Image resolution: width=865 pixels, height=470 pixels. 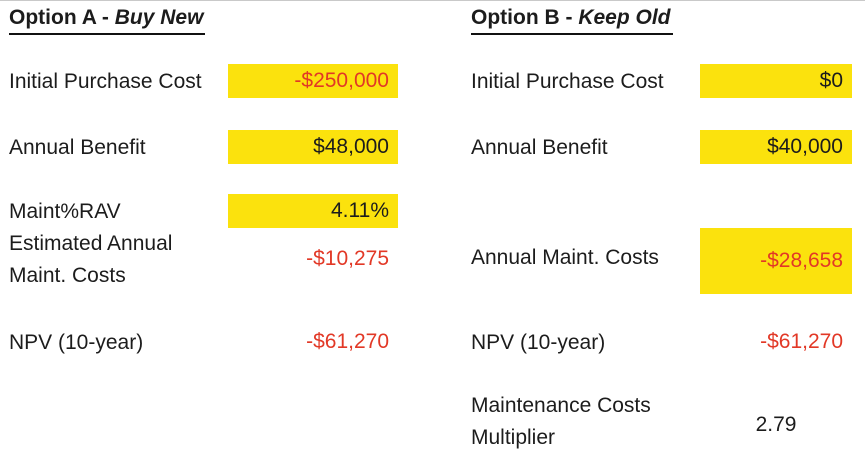 What do you see at coordinates (525, 17) in the screenshot?
I see `option-b-header-prefix: Option B -` at bounding box center [525, 17].